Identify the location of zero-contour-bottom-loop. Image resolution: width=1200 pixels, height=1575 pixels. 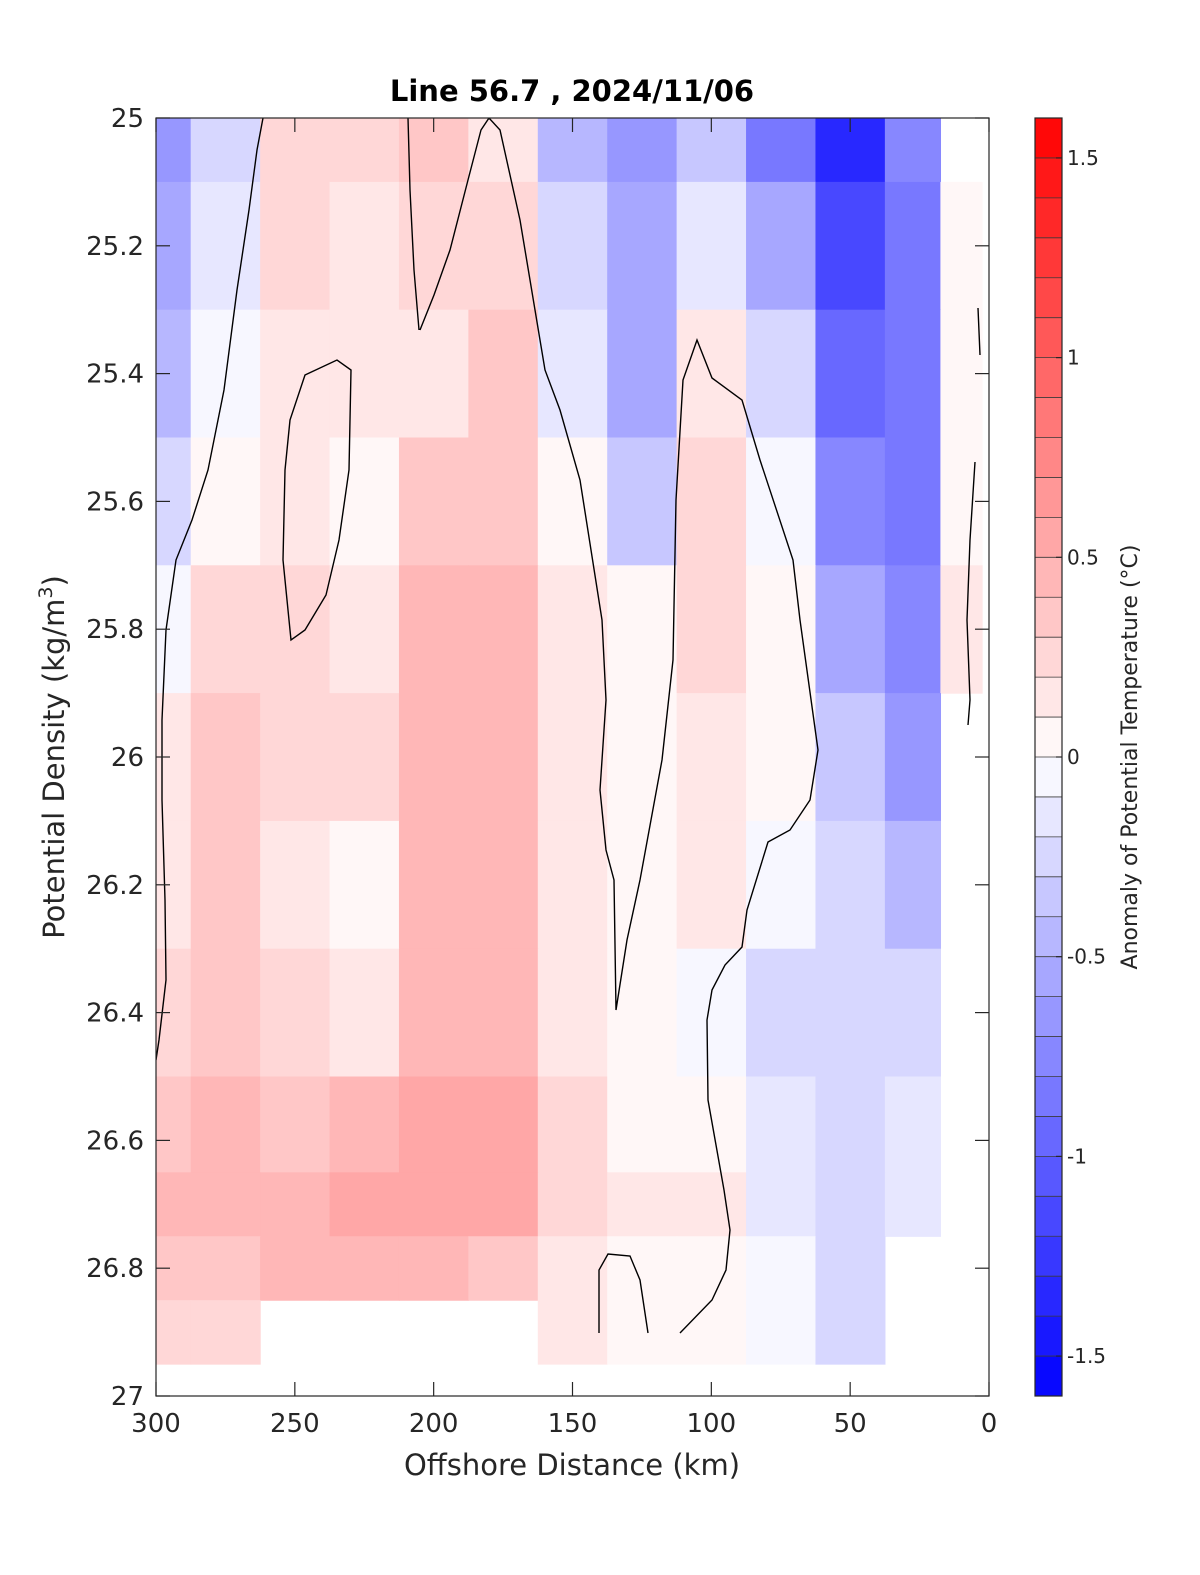
(623, 1293).